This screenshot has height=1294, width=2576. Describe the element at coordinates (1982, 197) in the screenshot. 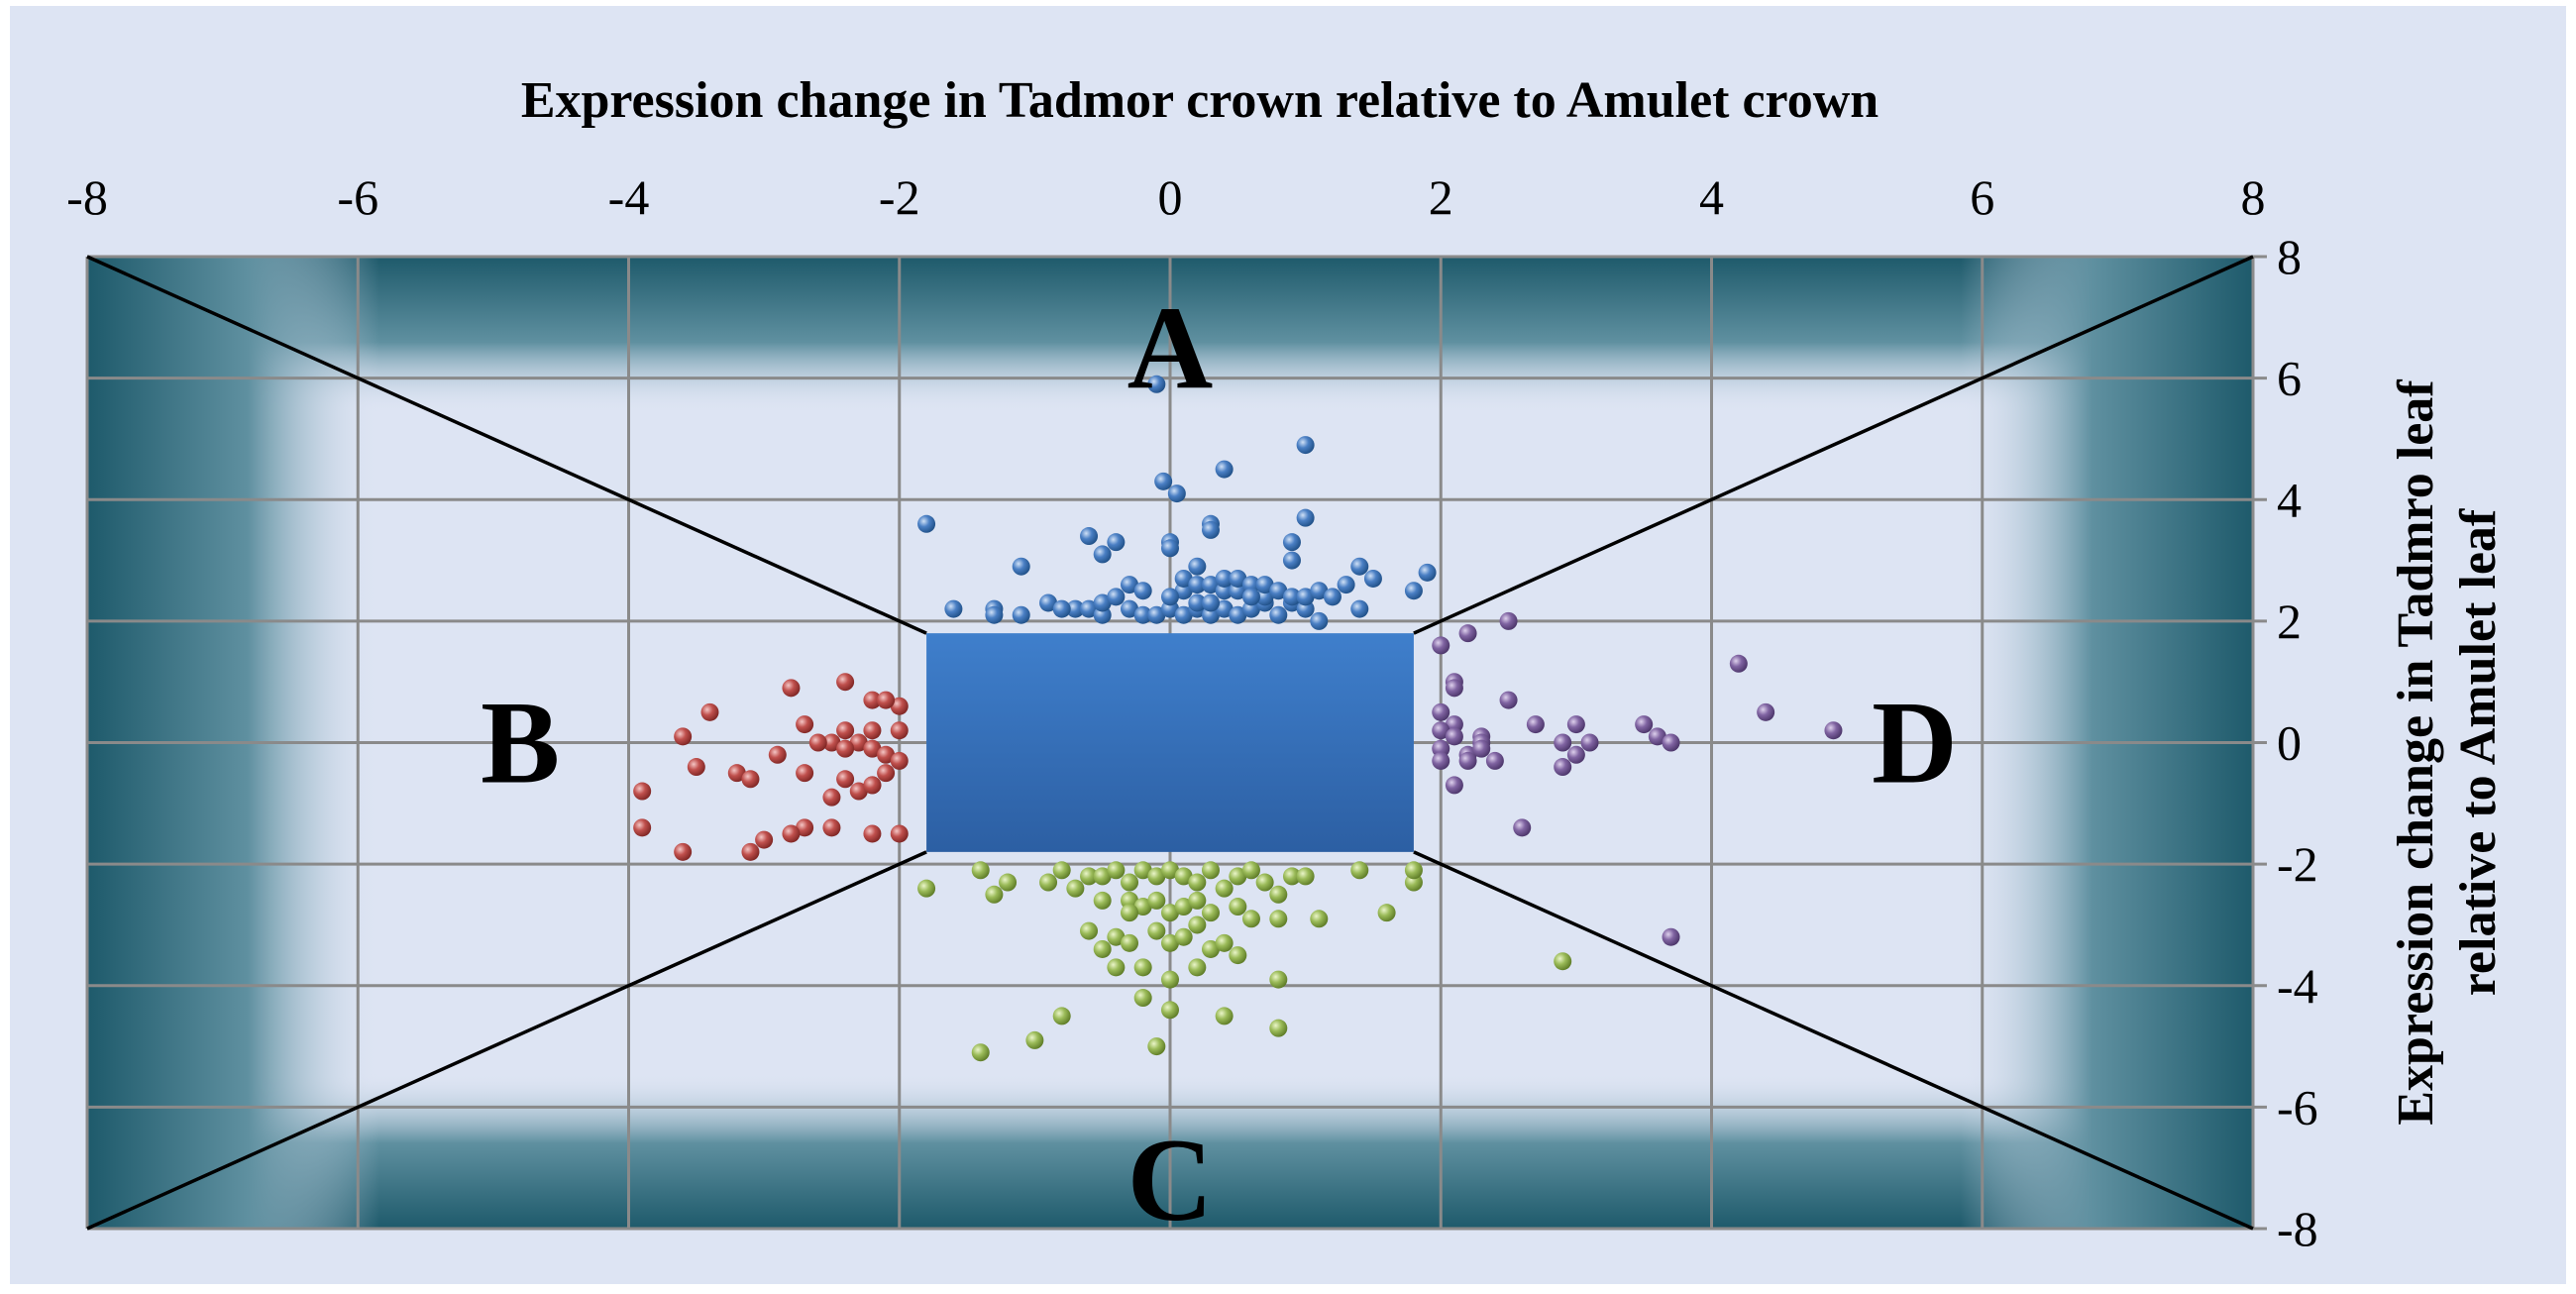

I see `x-tick-label: 6` at that location.